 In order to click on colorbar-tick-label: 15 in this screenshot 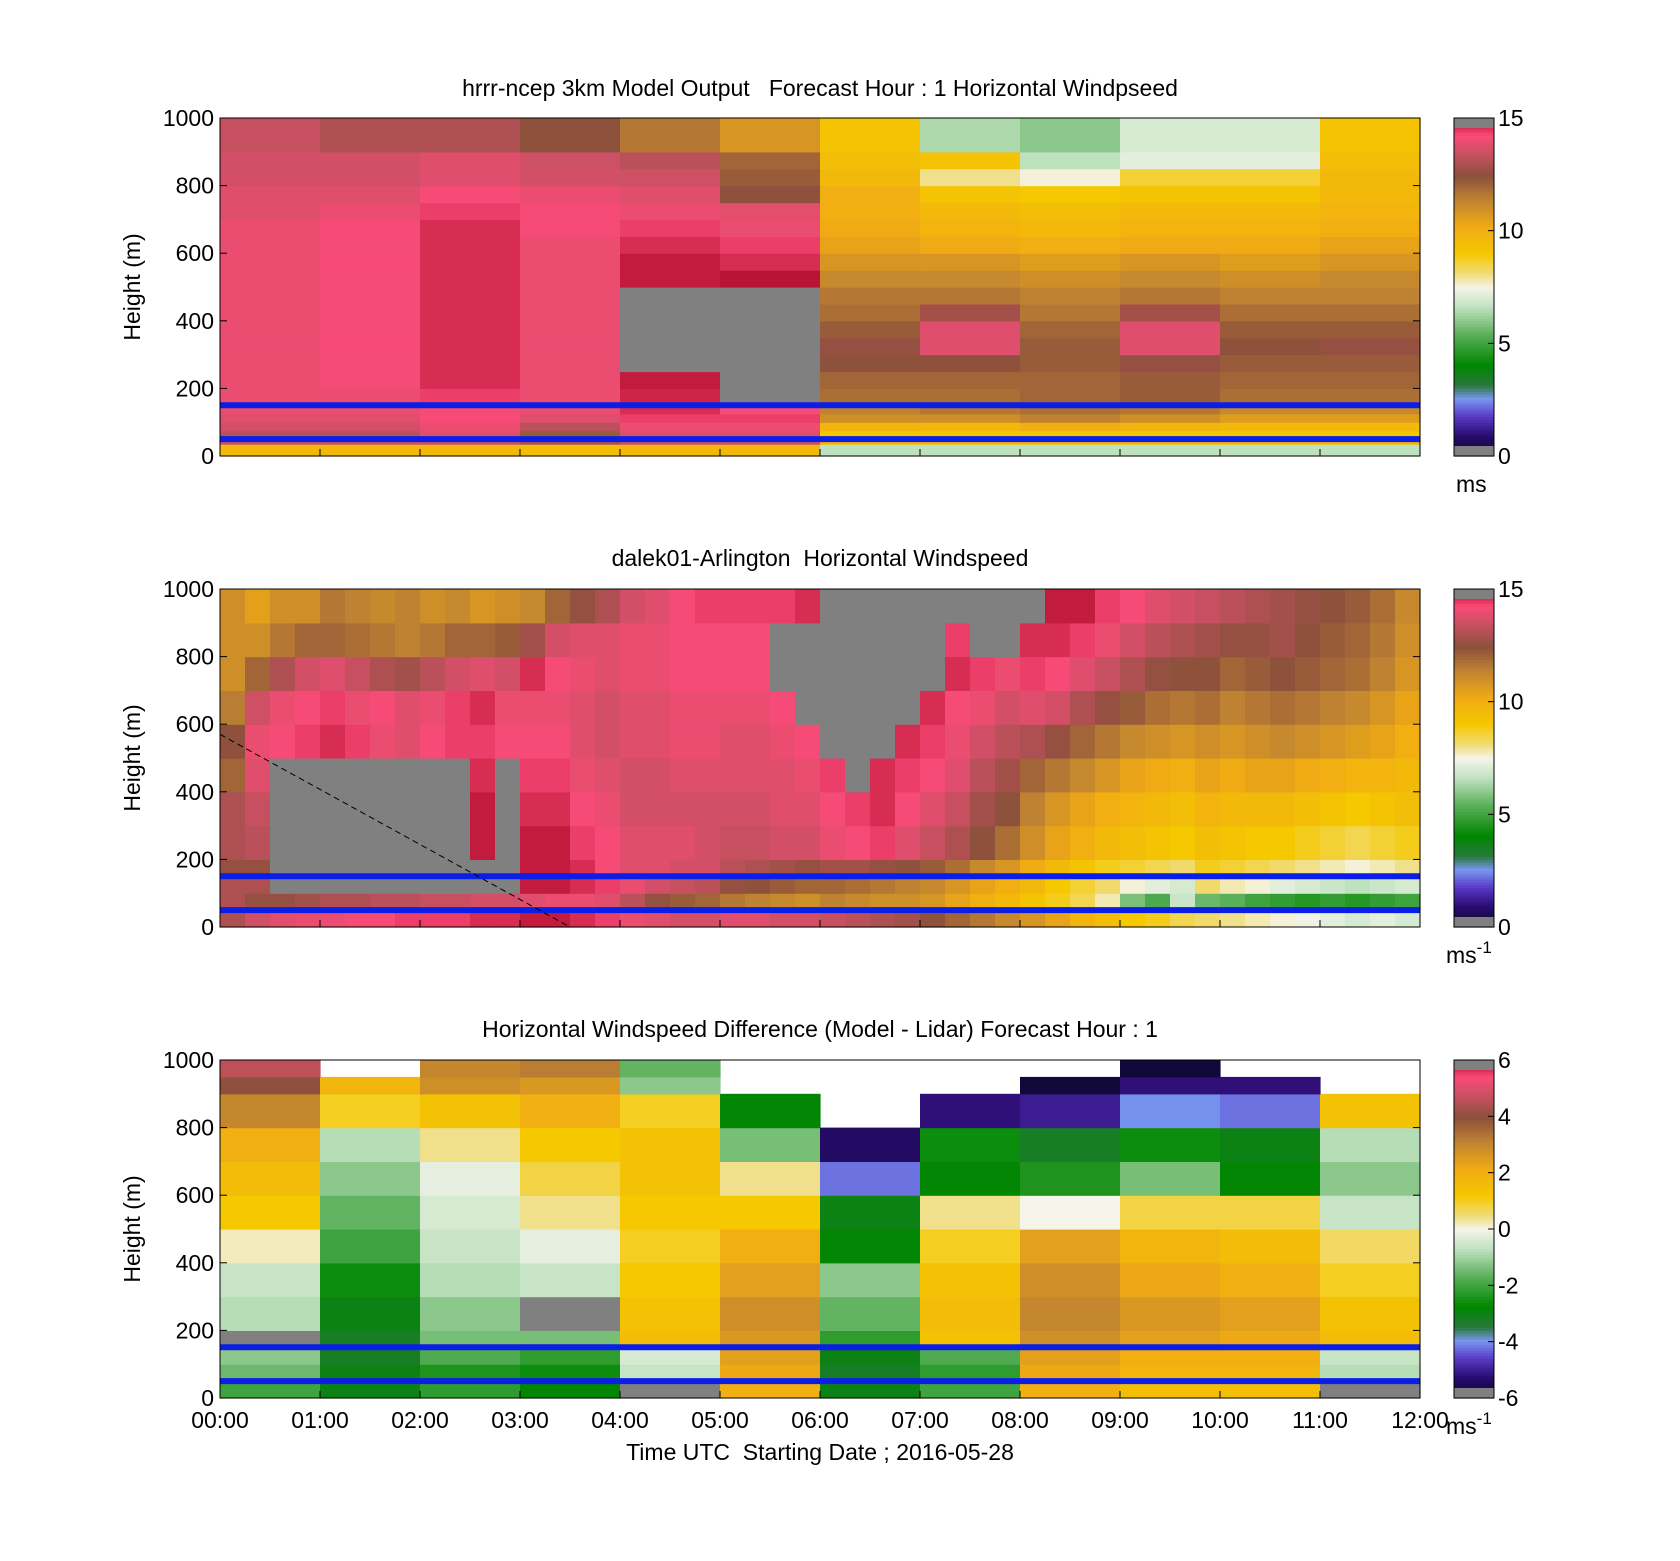, I will do `click(1511, 589)`.